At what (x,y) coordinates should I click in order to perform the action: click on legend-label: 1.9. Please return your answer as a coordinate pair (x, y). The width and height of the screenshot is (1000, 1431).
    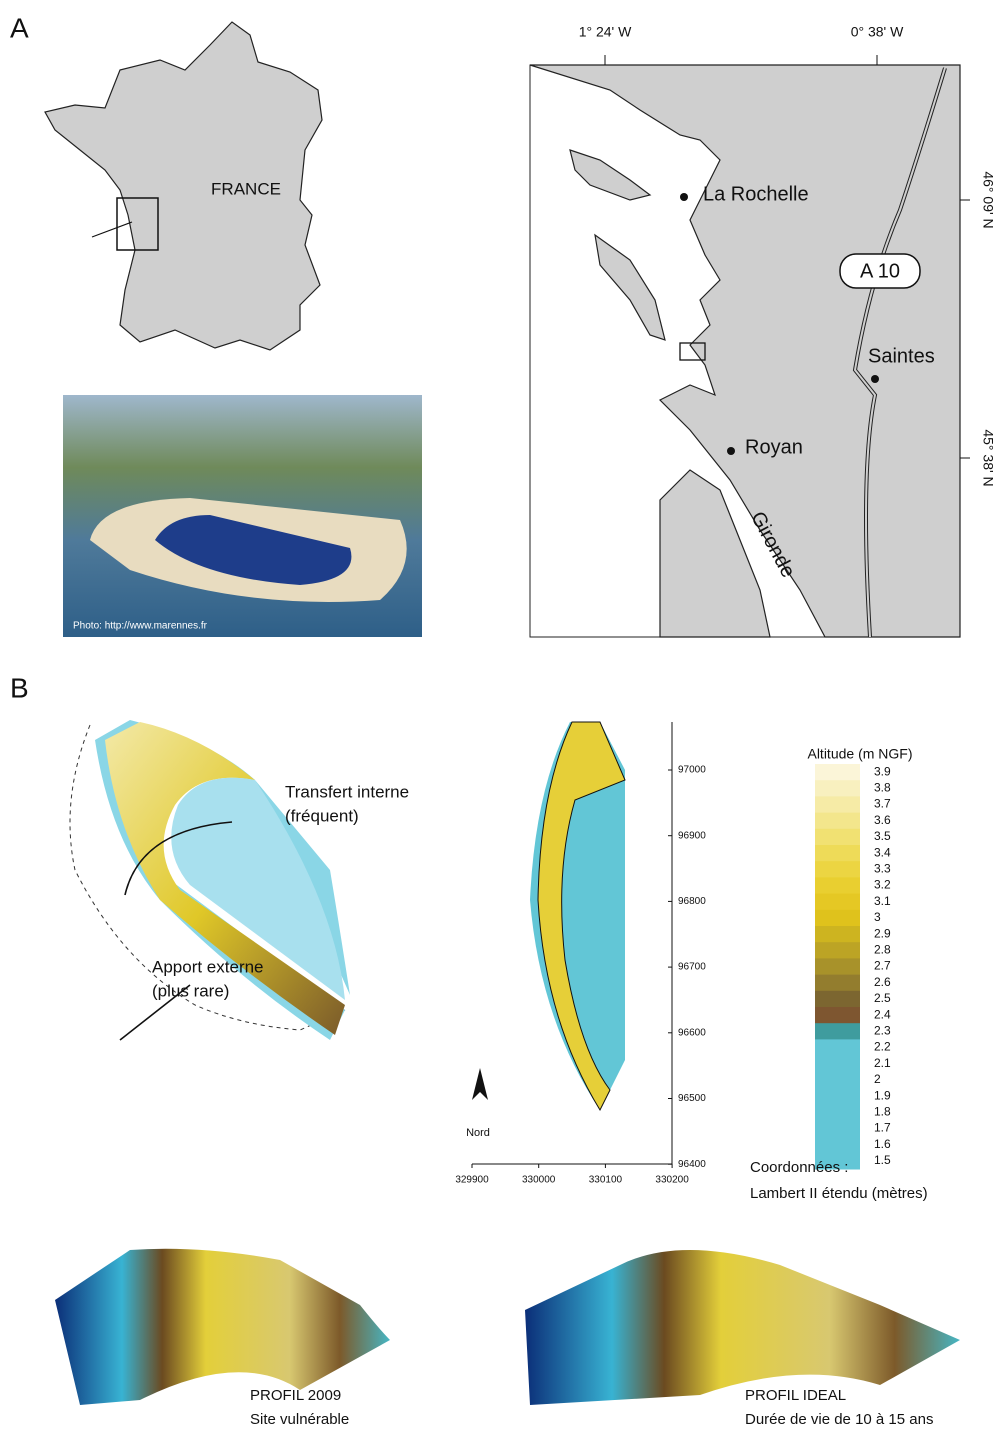
    Looking at the image, I should click on (882, 1095).